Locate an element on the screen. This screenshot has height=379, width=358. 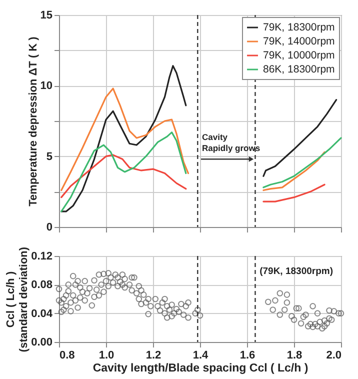
y-tick-label: 0.04 is located at coordinates (42, 314).